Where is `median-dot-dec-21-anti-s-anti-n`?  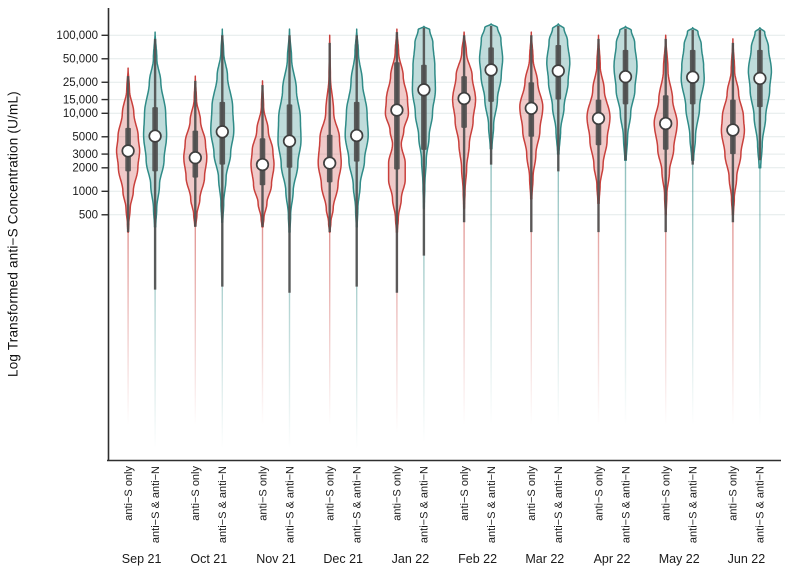
median-dot-dec-21-anti-s-anti-n is located at coordinates (357, 135).